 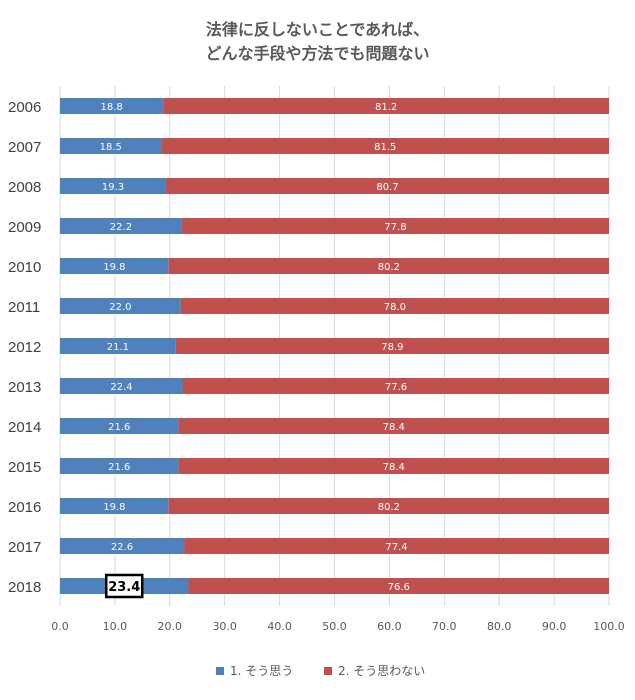 I want to click on data-label-2010-series-0: 19.8, so click(x=114, y=267).